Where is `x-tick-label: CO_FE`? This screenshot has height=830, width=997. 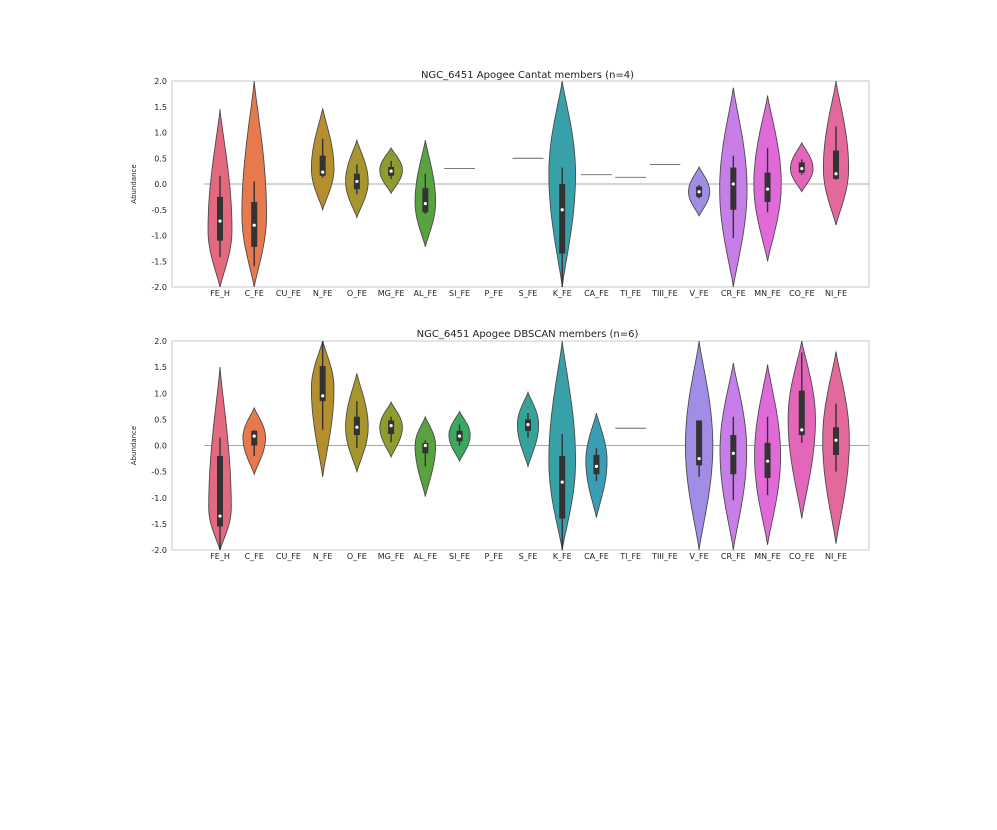
x-tick-label: CO_FE is located at coordinates (802, 556).